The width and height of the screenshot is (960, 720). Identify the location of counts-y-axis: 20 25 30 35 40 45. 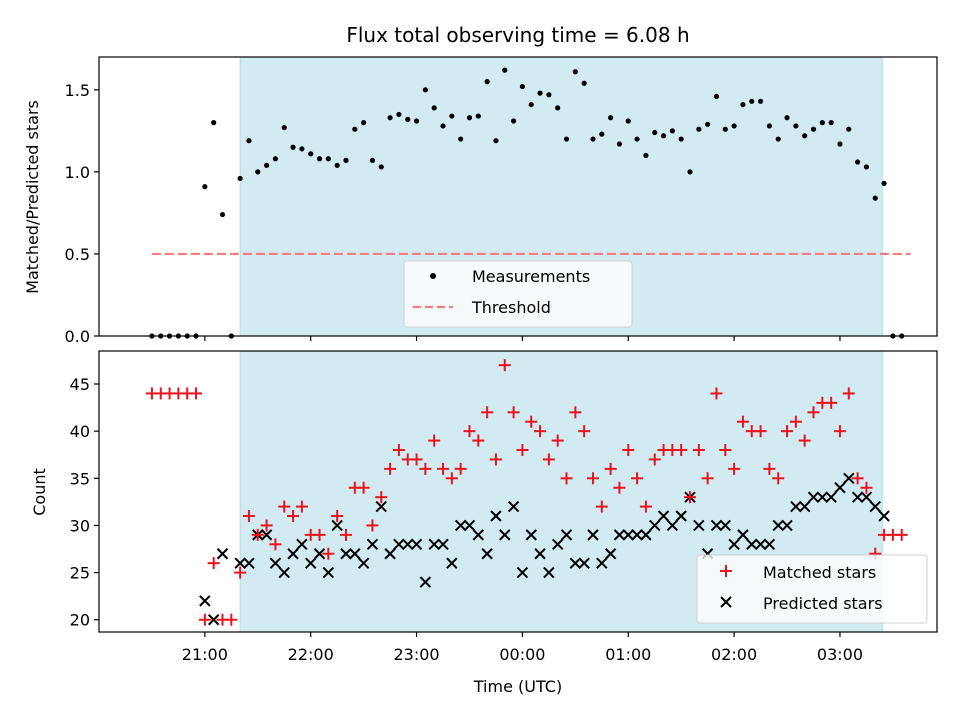
(84, 502).